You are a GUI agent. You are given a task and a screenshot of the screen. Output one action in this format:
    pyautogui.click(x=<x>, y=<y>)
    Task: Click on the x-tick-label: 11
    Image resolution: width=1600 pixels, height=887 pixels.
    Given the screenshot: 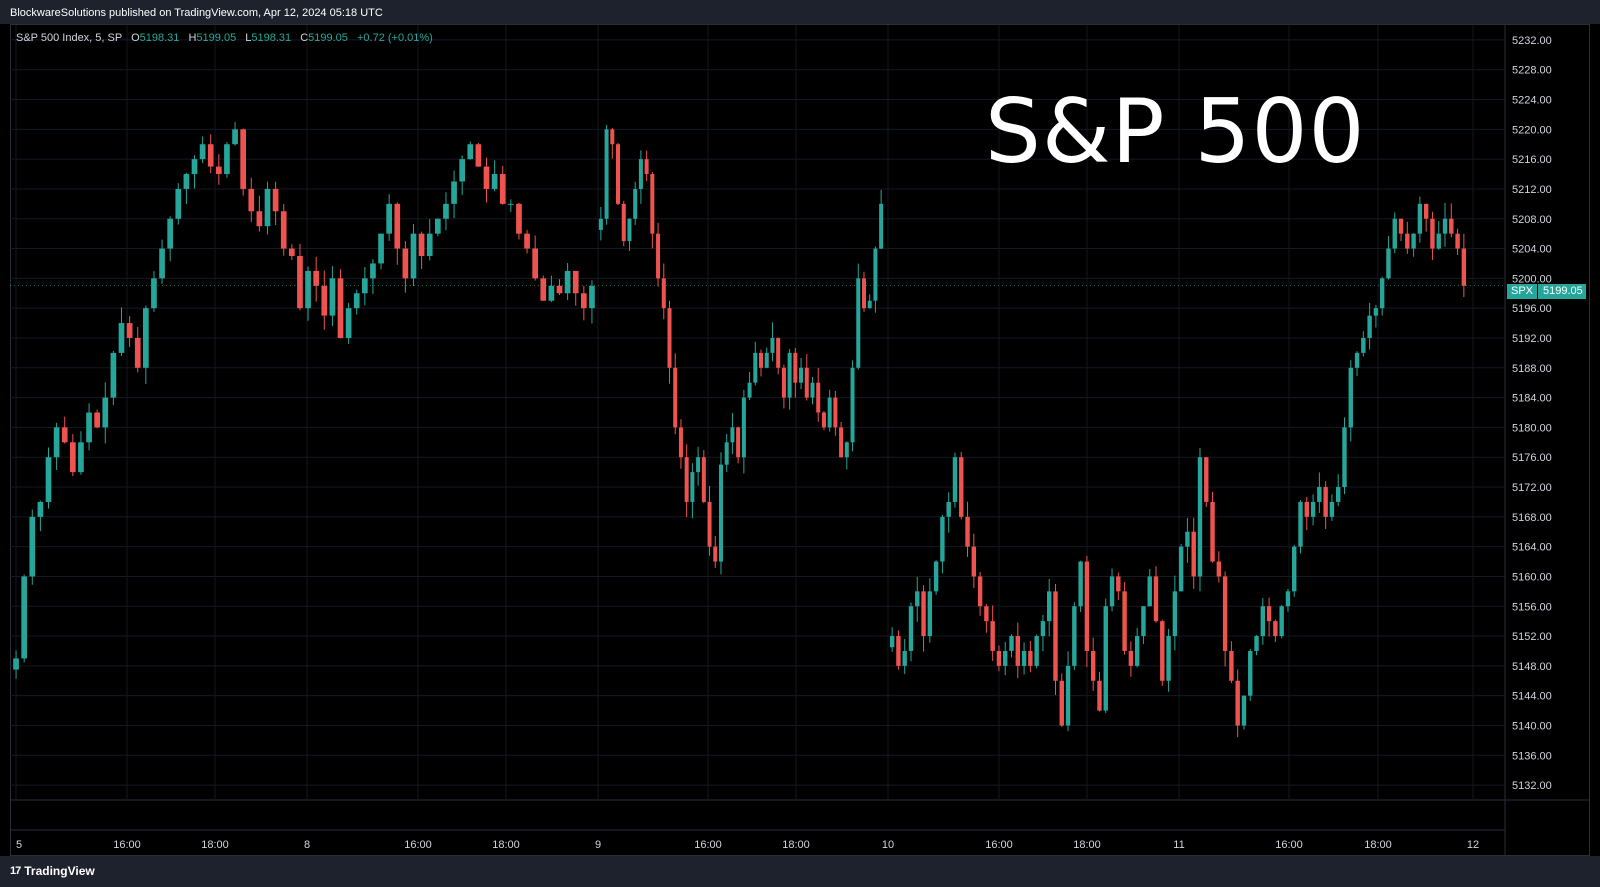 What is the action you would take?
    pyautogui.click(x=1178, y=845)
    